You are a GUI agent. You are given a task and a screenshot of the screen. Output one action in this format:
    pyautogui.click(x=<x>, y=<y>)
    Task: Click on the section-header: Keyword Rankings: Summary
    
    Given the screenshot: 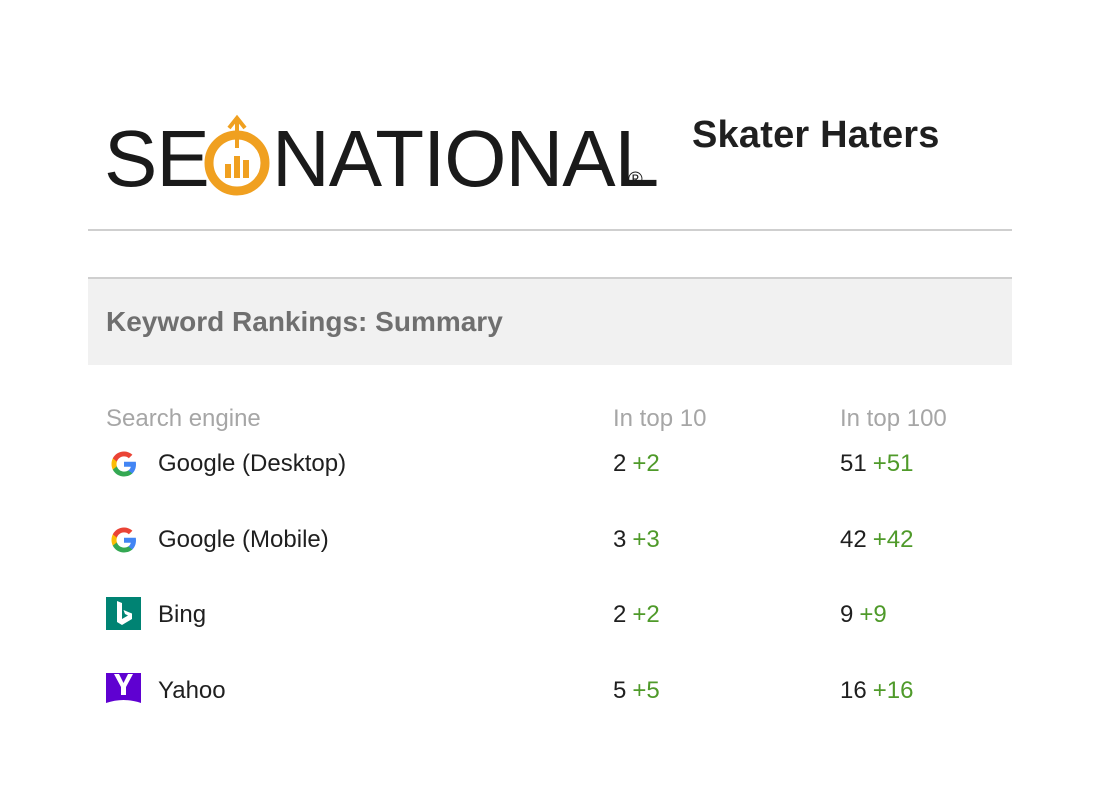 What is the action you would take?
    pyautogui.click(x=550, y=322)
    